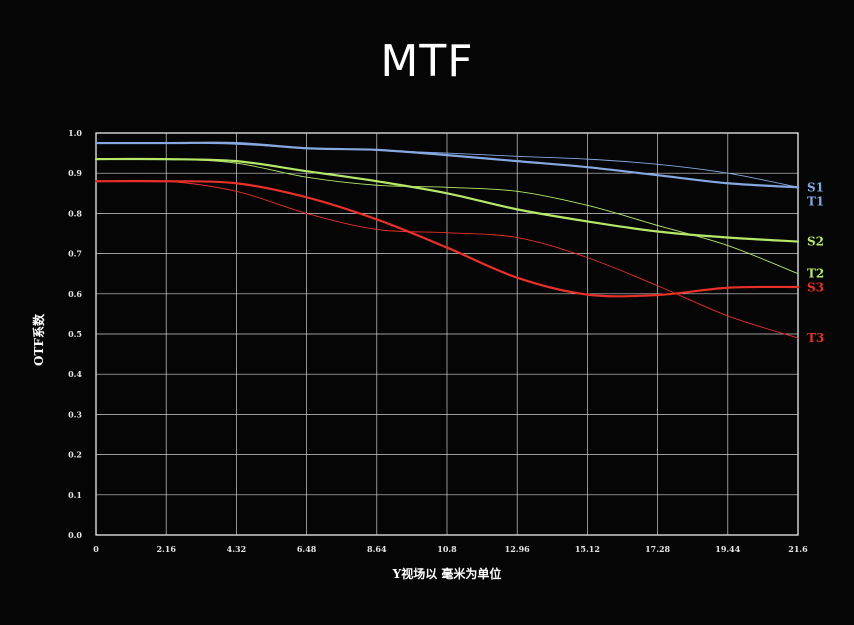 This screenshot has width=854, height=625. I want to click on x-tick-label: 6.48, so click(307, 549).